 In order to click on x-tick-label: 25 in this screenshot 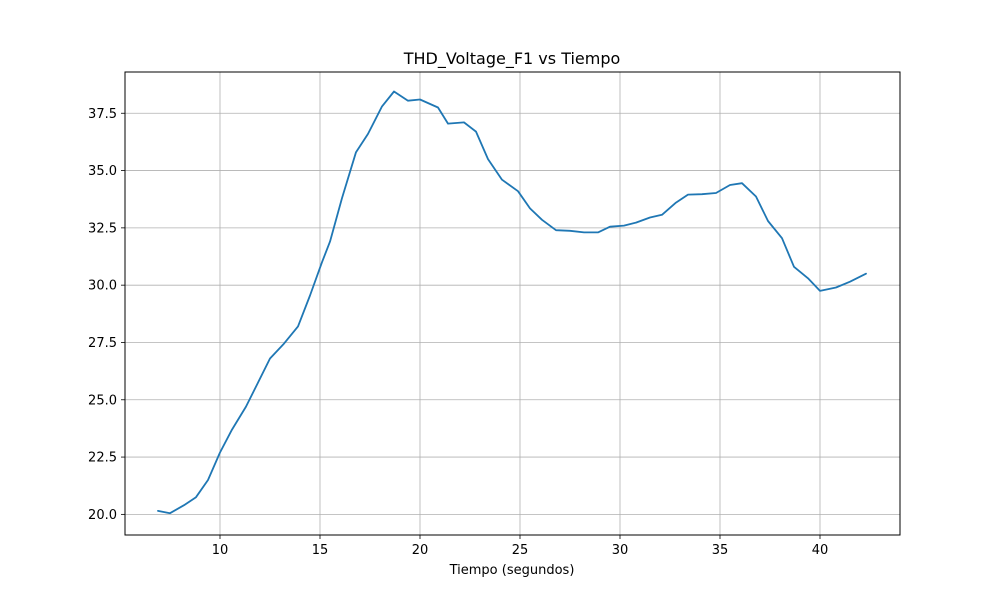, I will do `click(520, 550)`.